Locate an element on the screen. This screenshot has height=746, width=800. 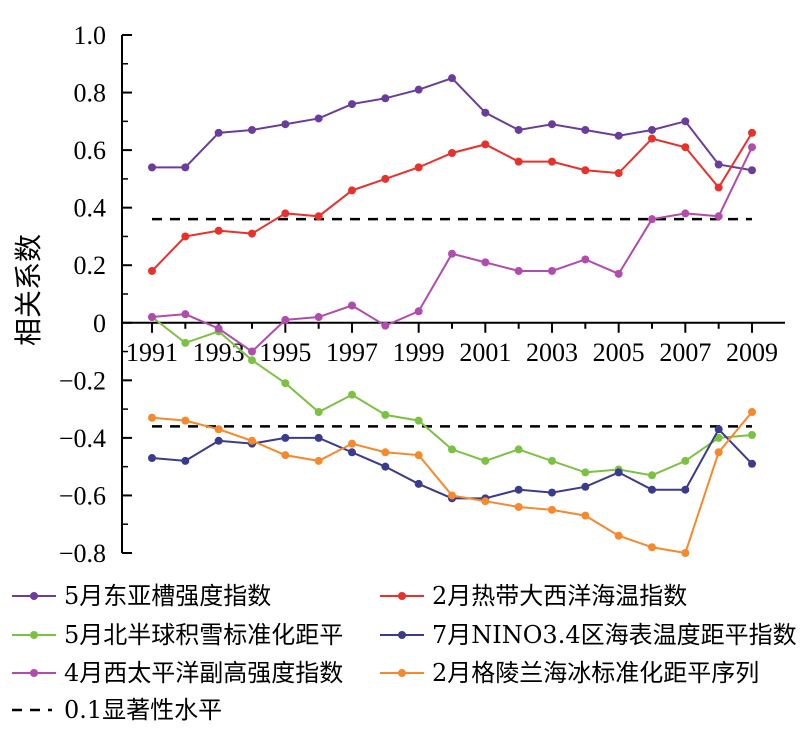
legend-label: 5月东亚槽强度指数 is located at coordinates (167, 596).